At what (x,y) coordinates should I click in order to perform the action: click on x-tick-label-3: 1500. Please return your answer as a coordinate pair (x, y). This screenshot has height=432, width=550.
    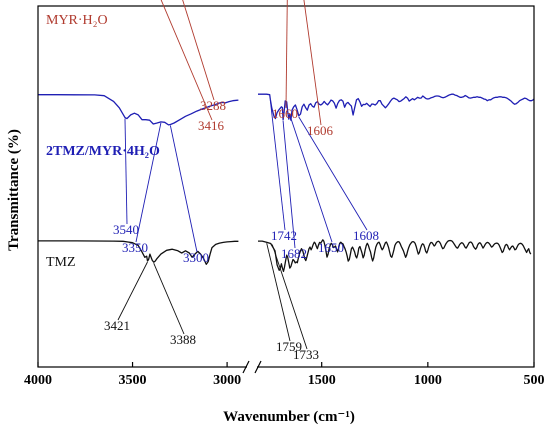
    Looking at the image, I should click on (322, 380).